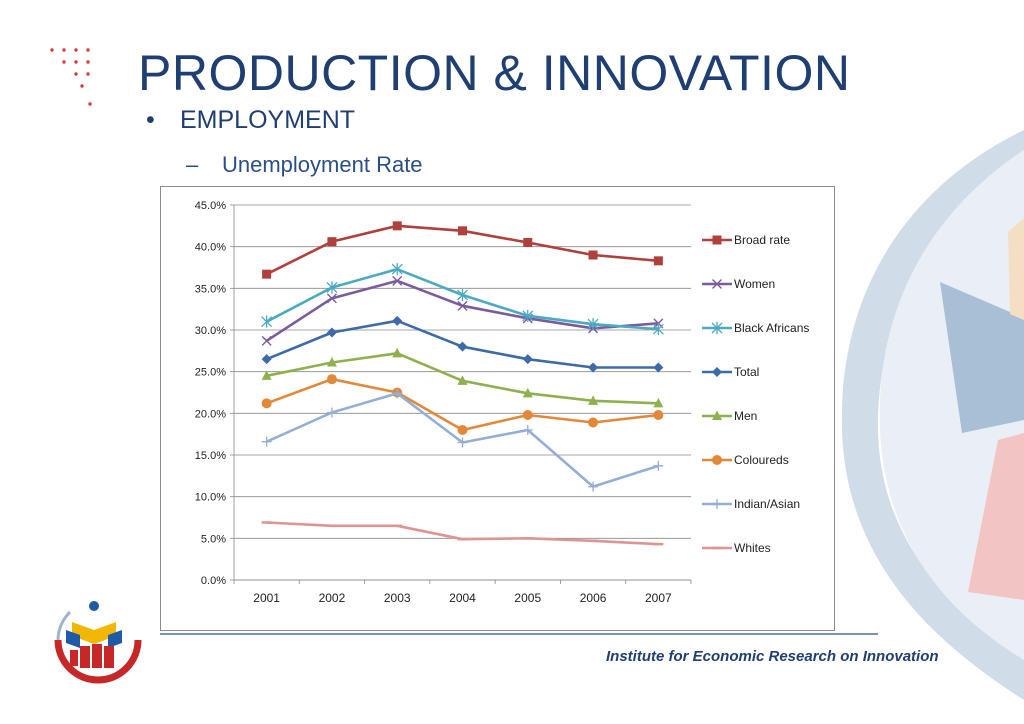  I want to click on y-tick-label: 35.0%, so click(210, 289).